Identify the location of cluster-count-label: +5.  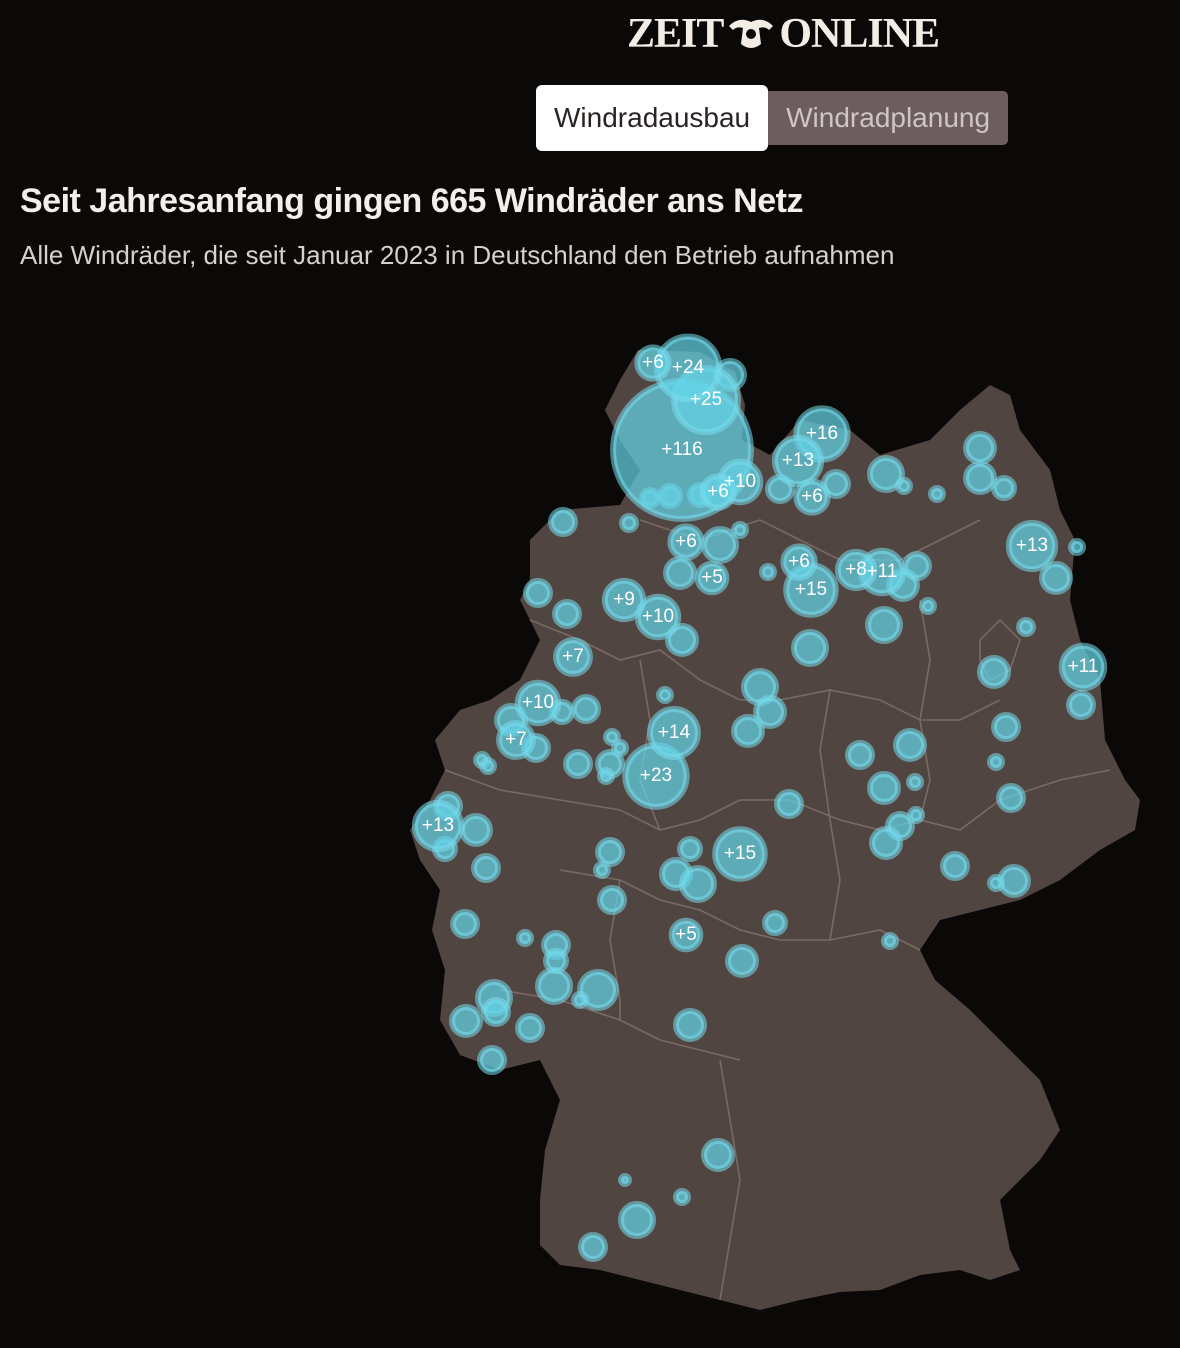
(686, 934).